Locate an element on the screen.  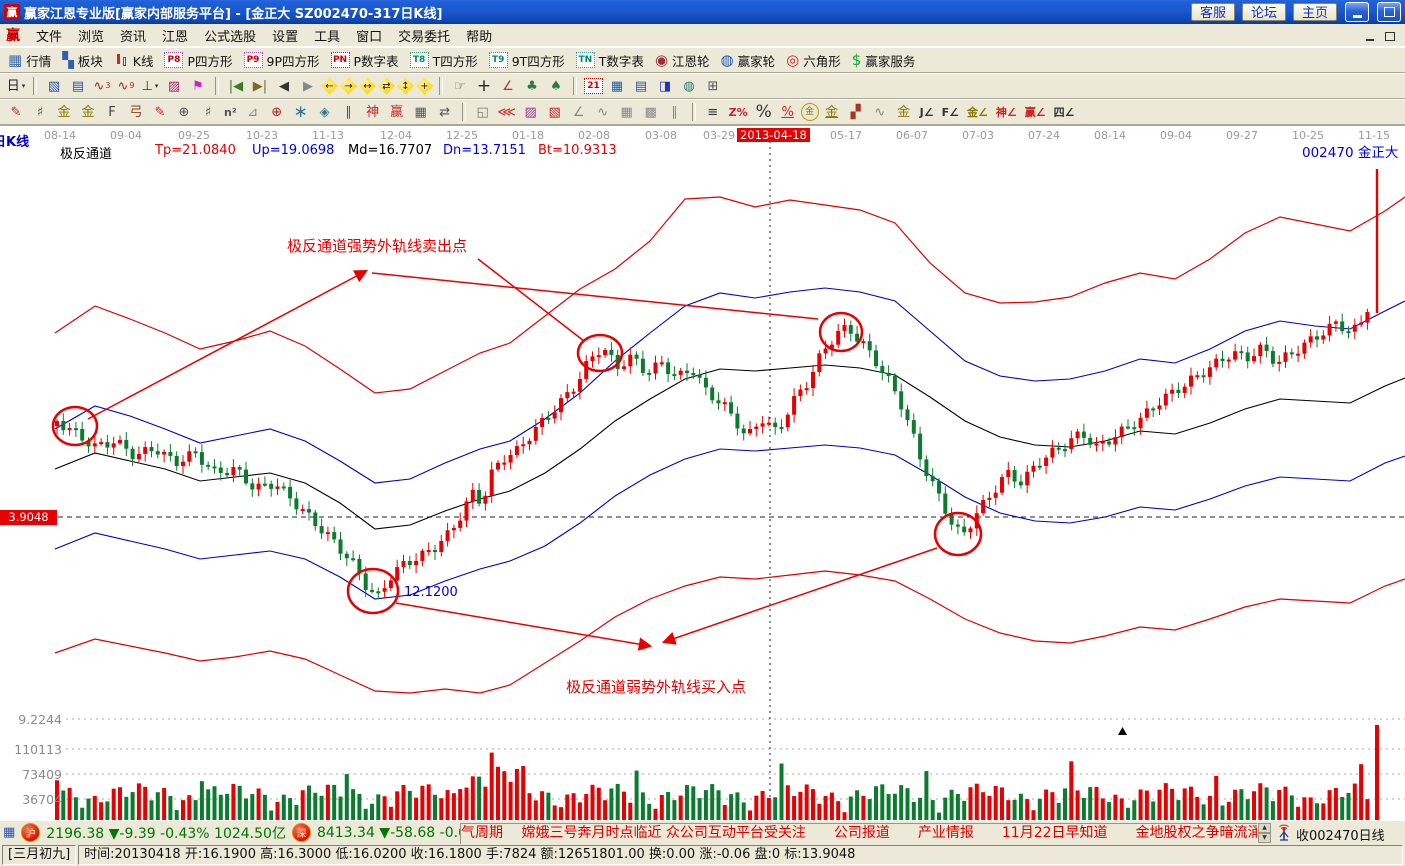
toolbar-pen-red: ✎ is located at coordinates (160, 112).